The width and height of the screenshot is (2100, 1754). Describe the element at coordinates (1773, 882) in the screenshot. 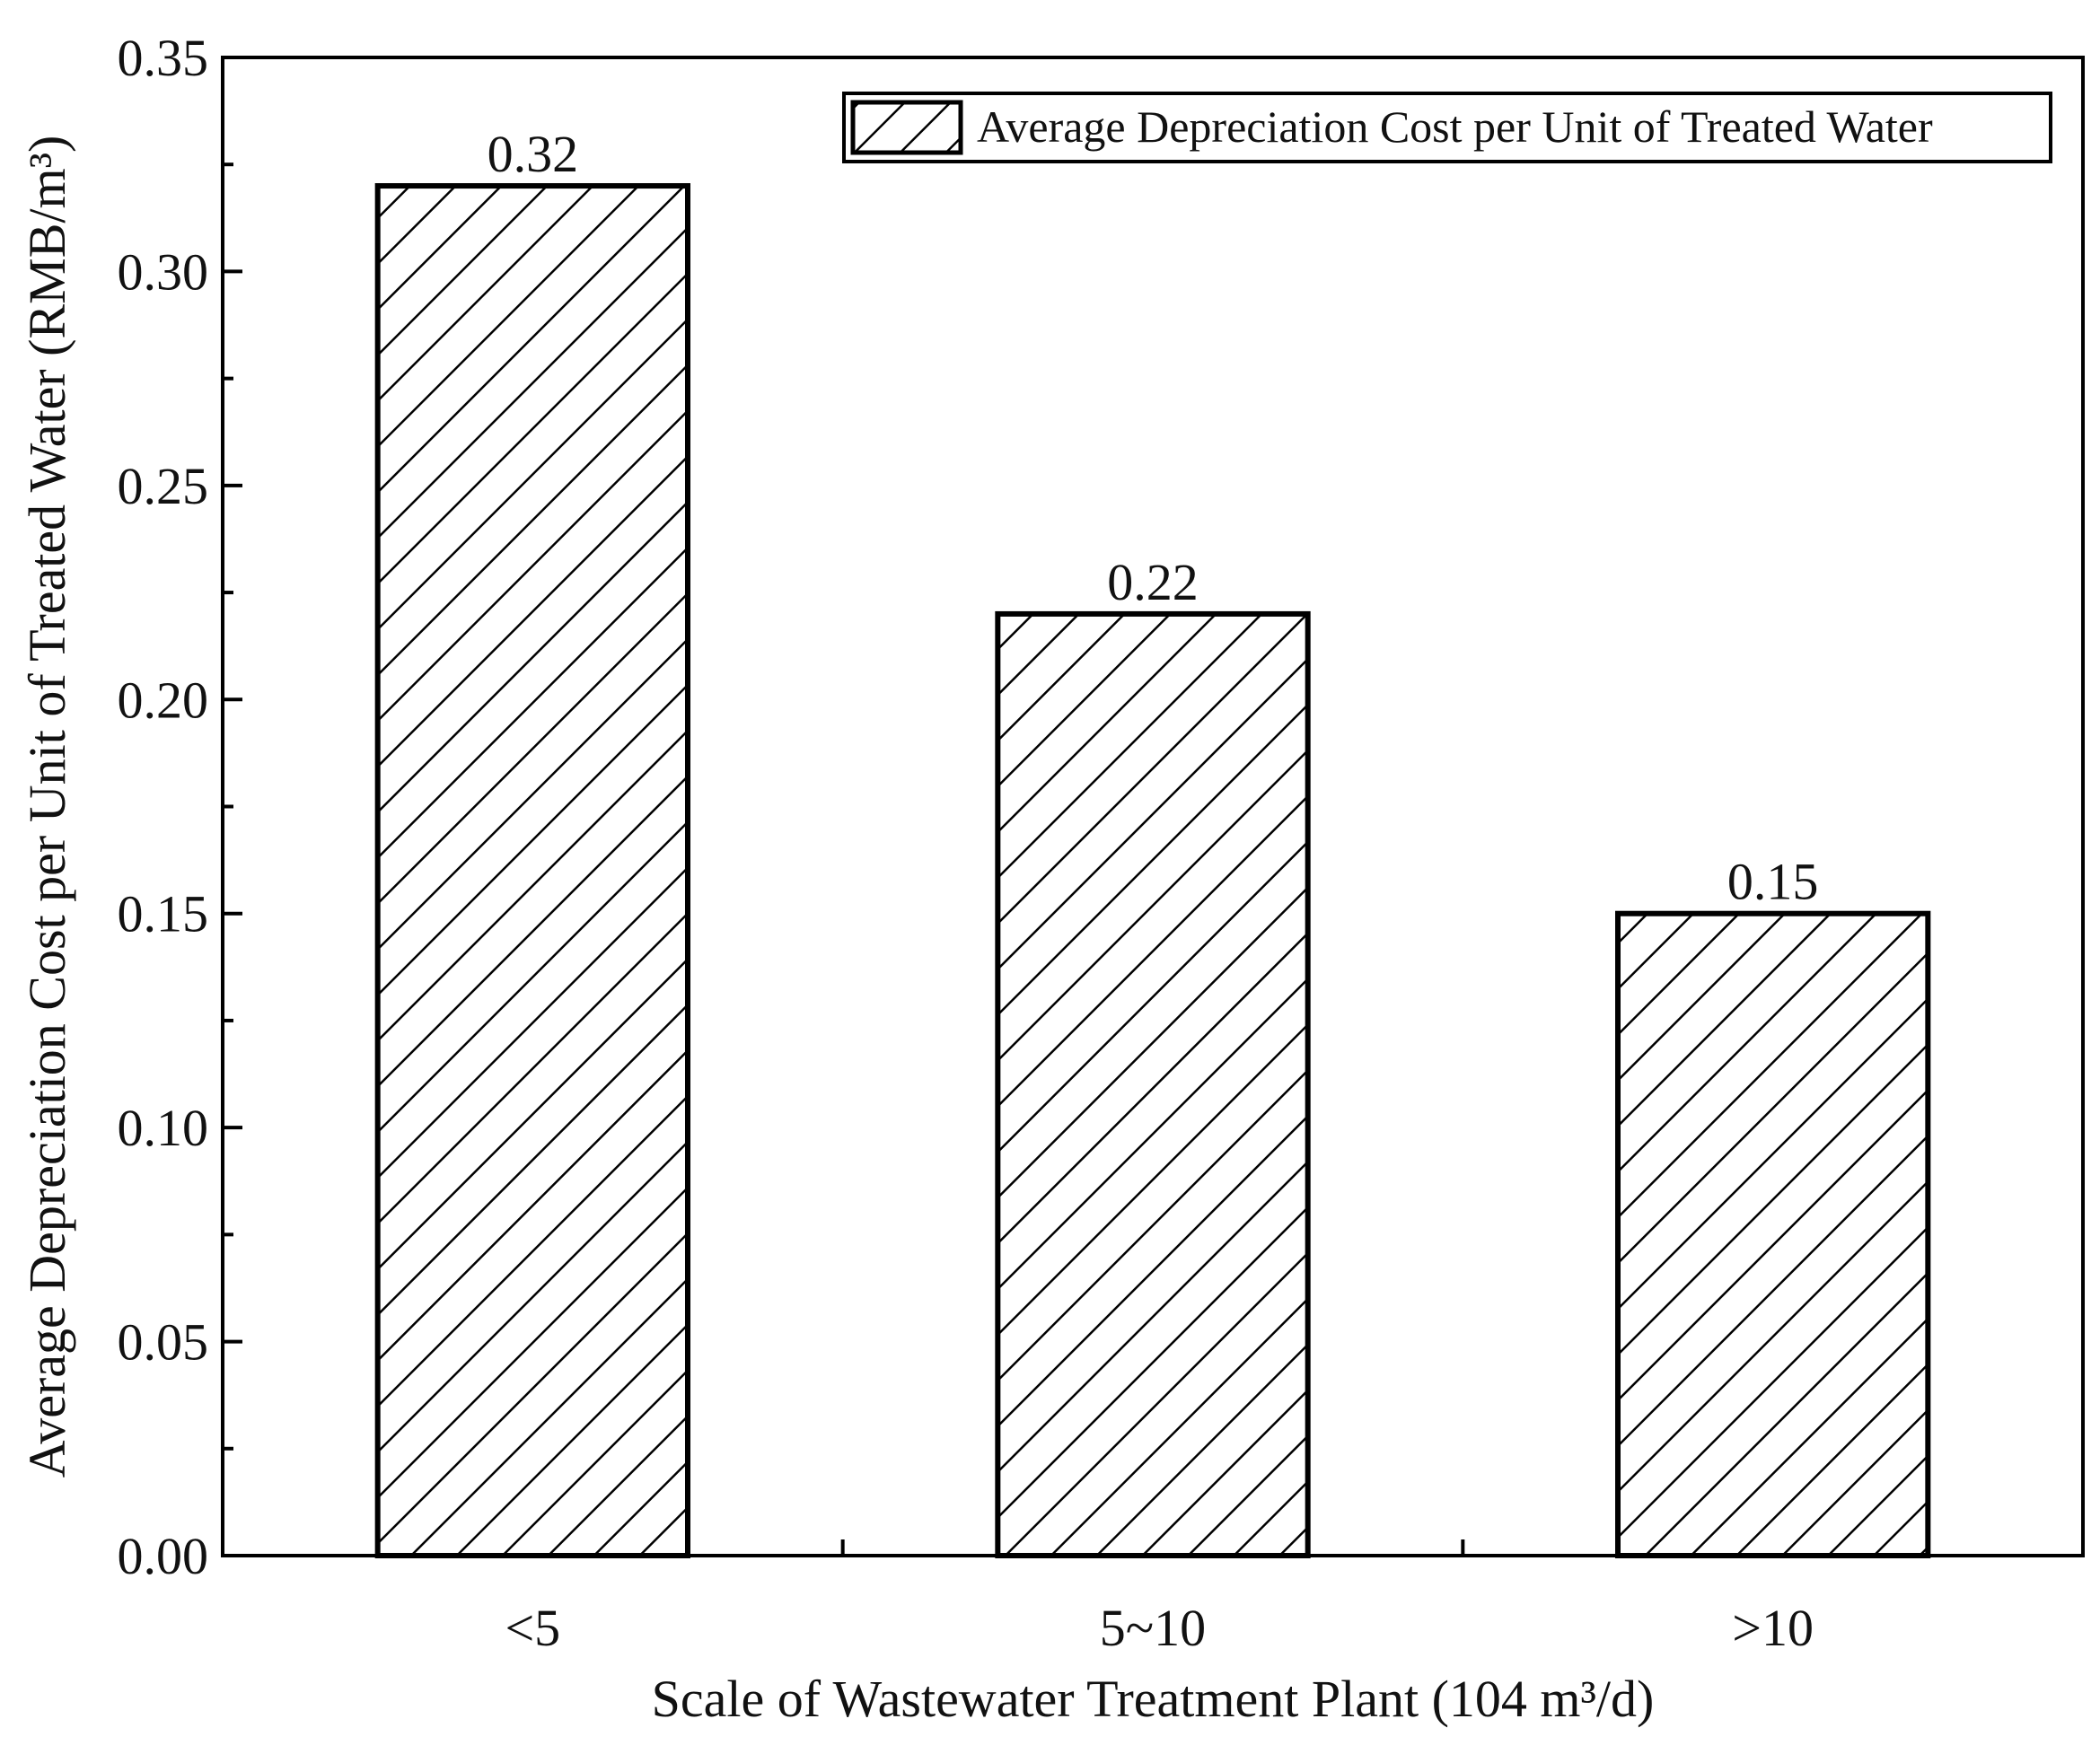

I see `data-label: 0.15` at that location.